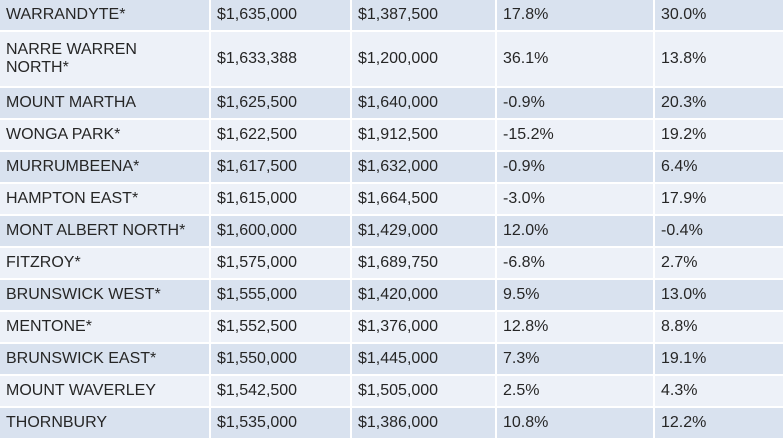 Image resolution: width=783 pixels, height=440 pixels. I want to click on median-price-cell: $1,600,000, so click(280, 231).